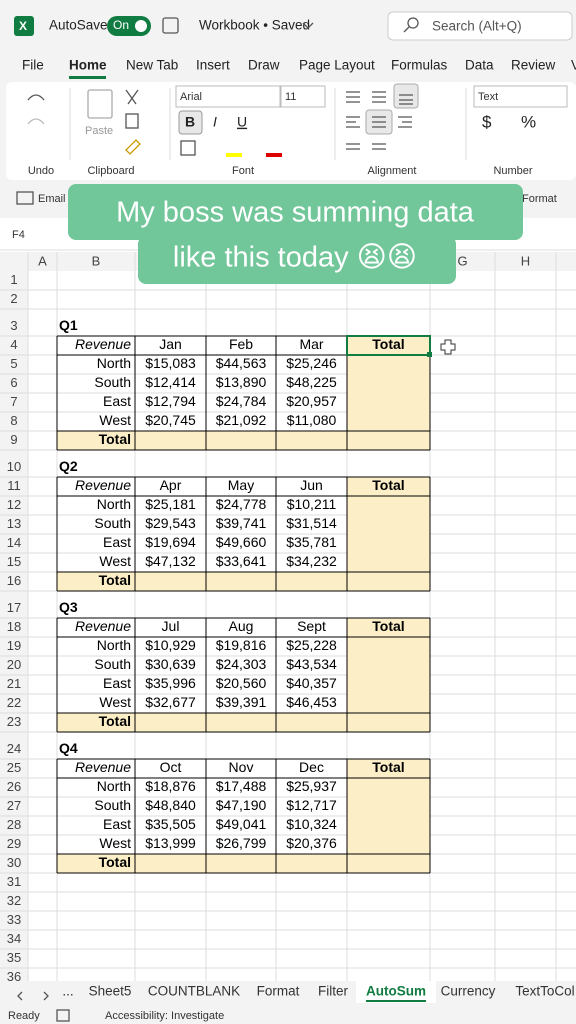 The height and width of the screenshot is (1024, 576). I want to click on accessibility-status: Accessibility: Investigate, so click(164, 1016).